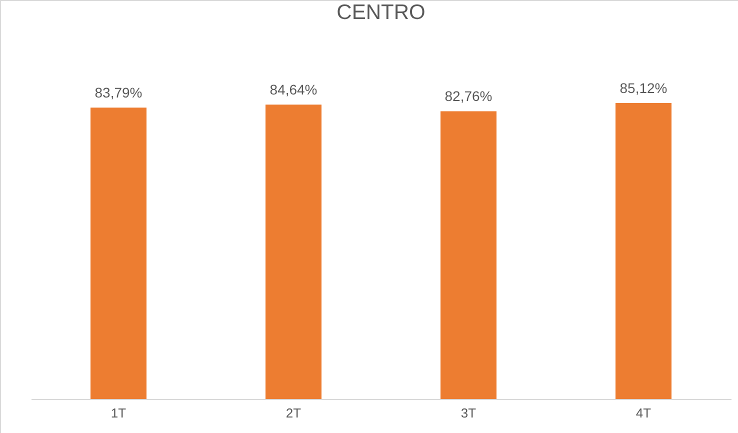 Image resolution: width=738 pixels, height=433 pixels. Describe the element at coordinates (468, 413) in the screenshot. I see `x-tick-label: 3T` at that location.